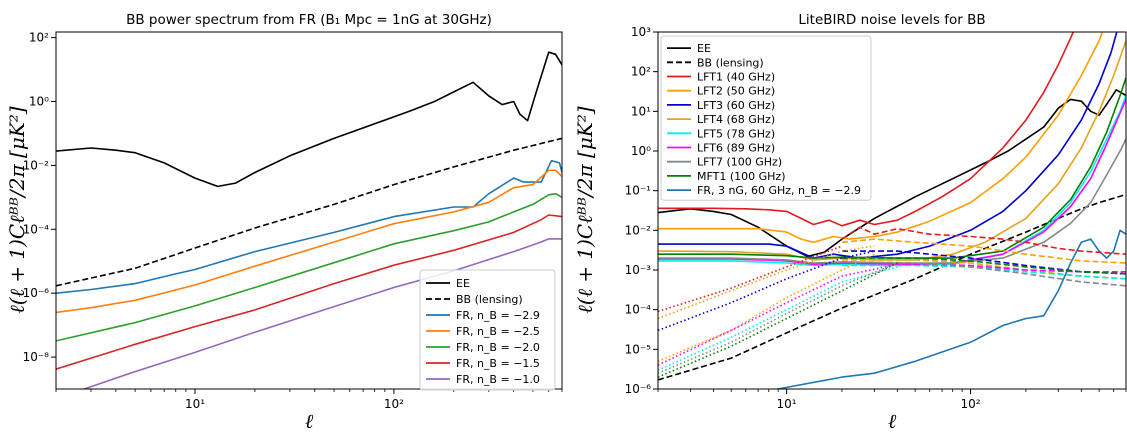 The image size is (1127, 432). I want to click on y-tick-label: 10⁻¹, so click(638, 191).